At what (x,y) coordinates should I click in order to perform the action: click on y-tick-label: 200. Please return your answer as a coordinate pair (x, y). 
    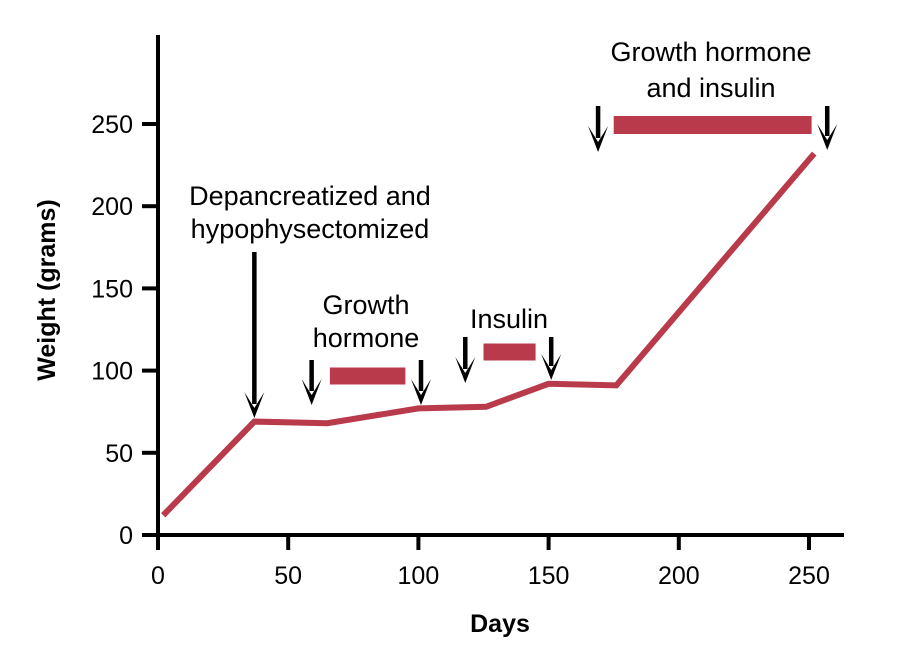
    Looking at the image, I should click on (112, 207).